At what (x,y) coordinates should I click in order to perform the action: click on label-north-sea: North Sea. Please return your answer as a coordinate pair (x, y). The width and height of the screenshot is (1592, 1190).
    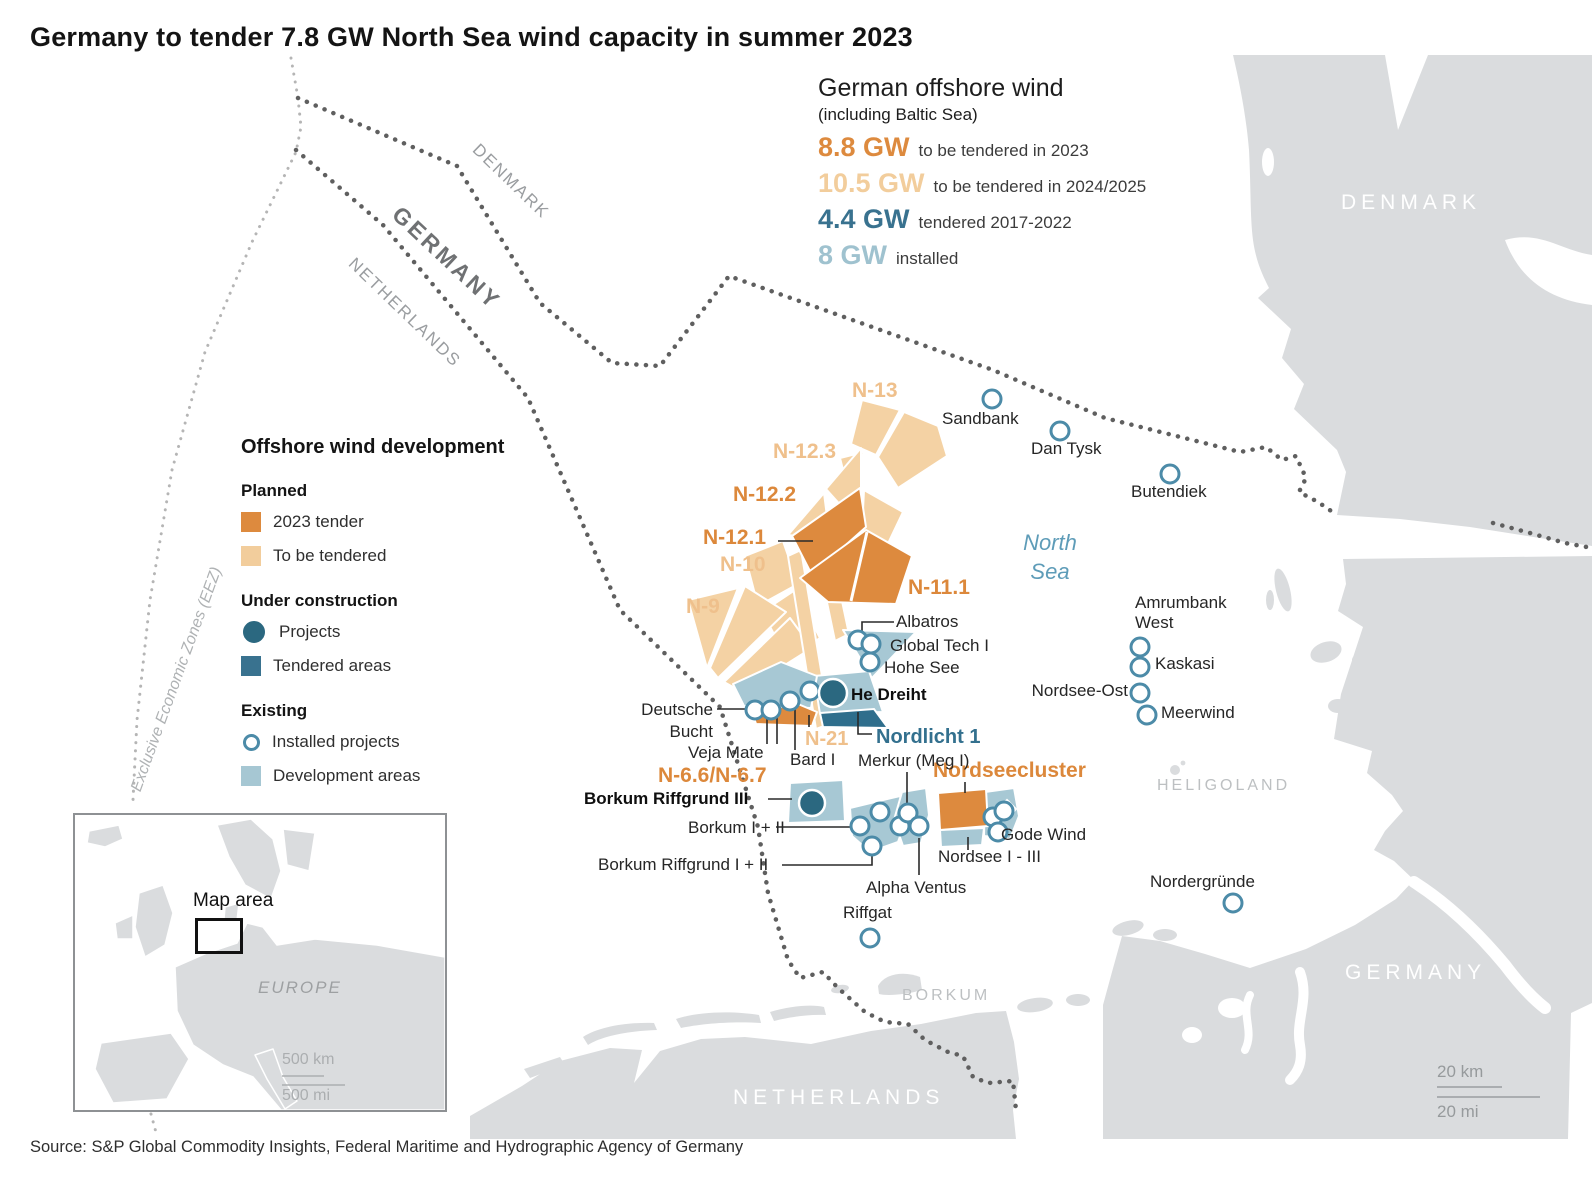
    Looking at the image, I should click on (1050, 557).